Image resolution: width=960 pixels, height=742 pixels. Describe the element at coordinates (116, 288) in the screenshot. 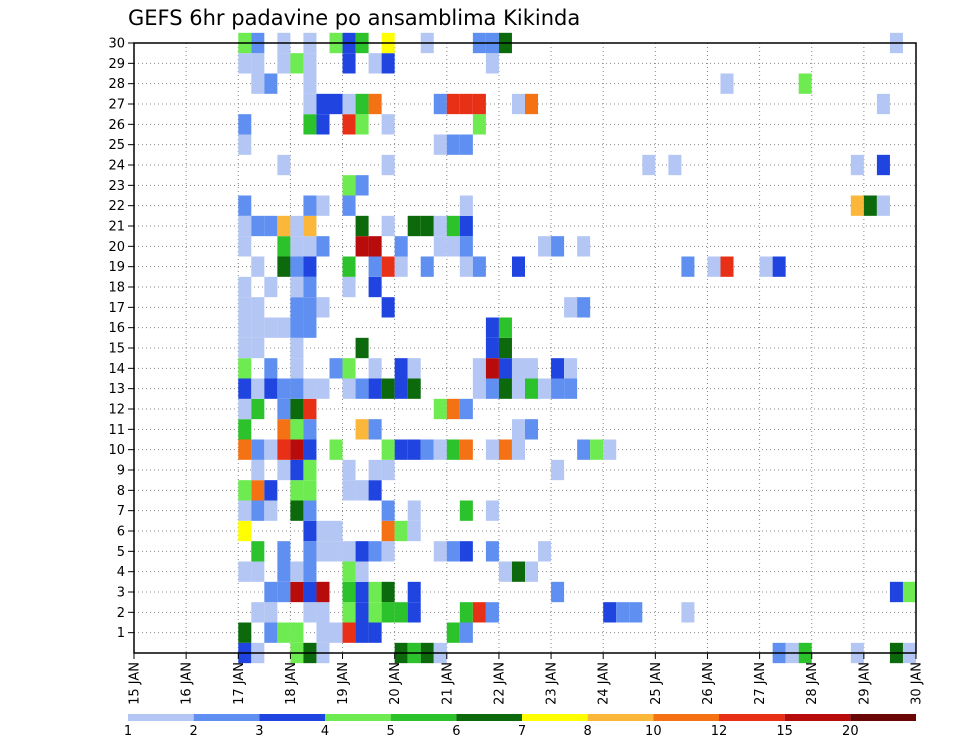

I see `y-tick-label: 18` at that location.